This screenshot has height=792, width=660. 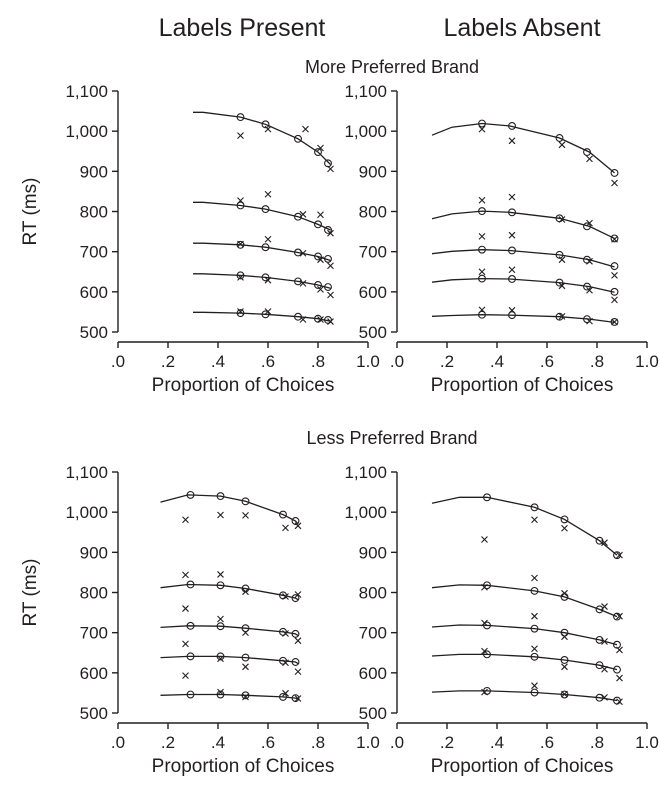 I want to click on p0-ytick-label: 800, so click(x=94, y=212).